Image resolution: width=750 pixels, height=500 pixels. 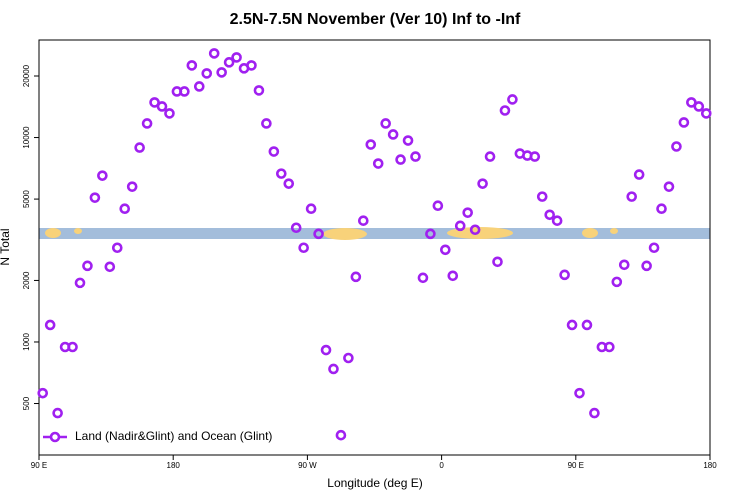 What do you see at coordinates (374, 483) in the screenshot?
I see `x-axis-label: Longitude (deg E)` at bounding box center [374, 483].